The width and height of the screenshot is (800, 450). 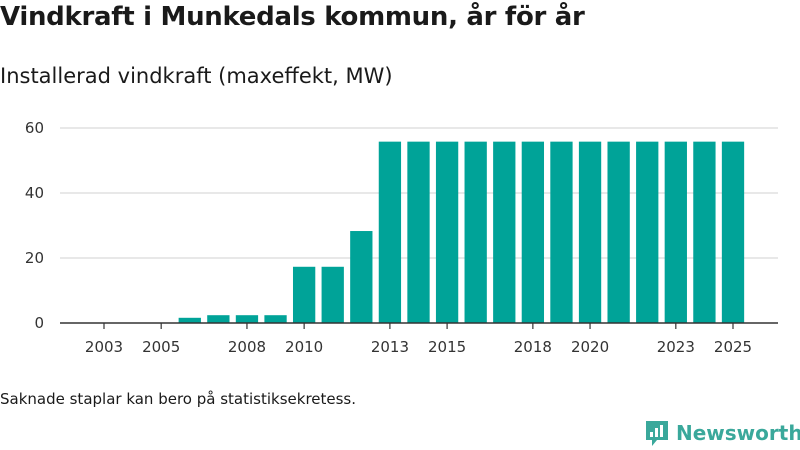 What do you see at coordinates (34, 128) in the screenshot?
I see `y-tick-label: 60` at bounding box center [34, 128].